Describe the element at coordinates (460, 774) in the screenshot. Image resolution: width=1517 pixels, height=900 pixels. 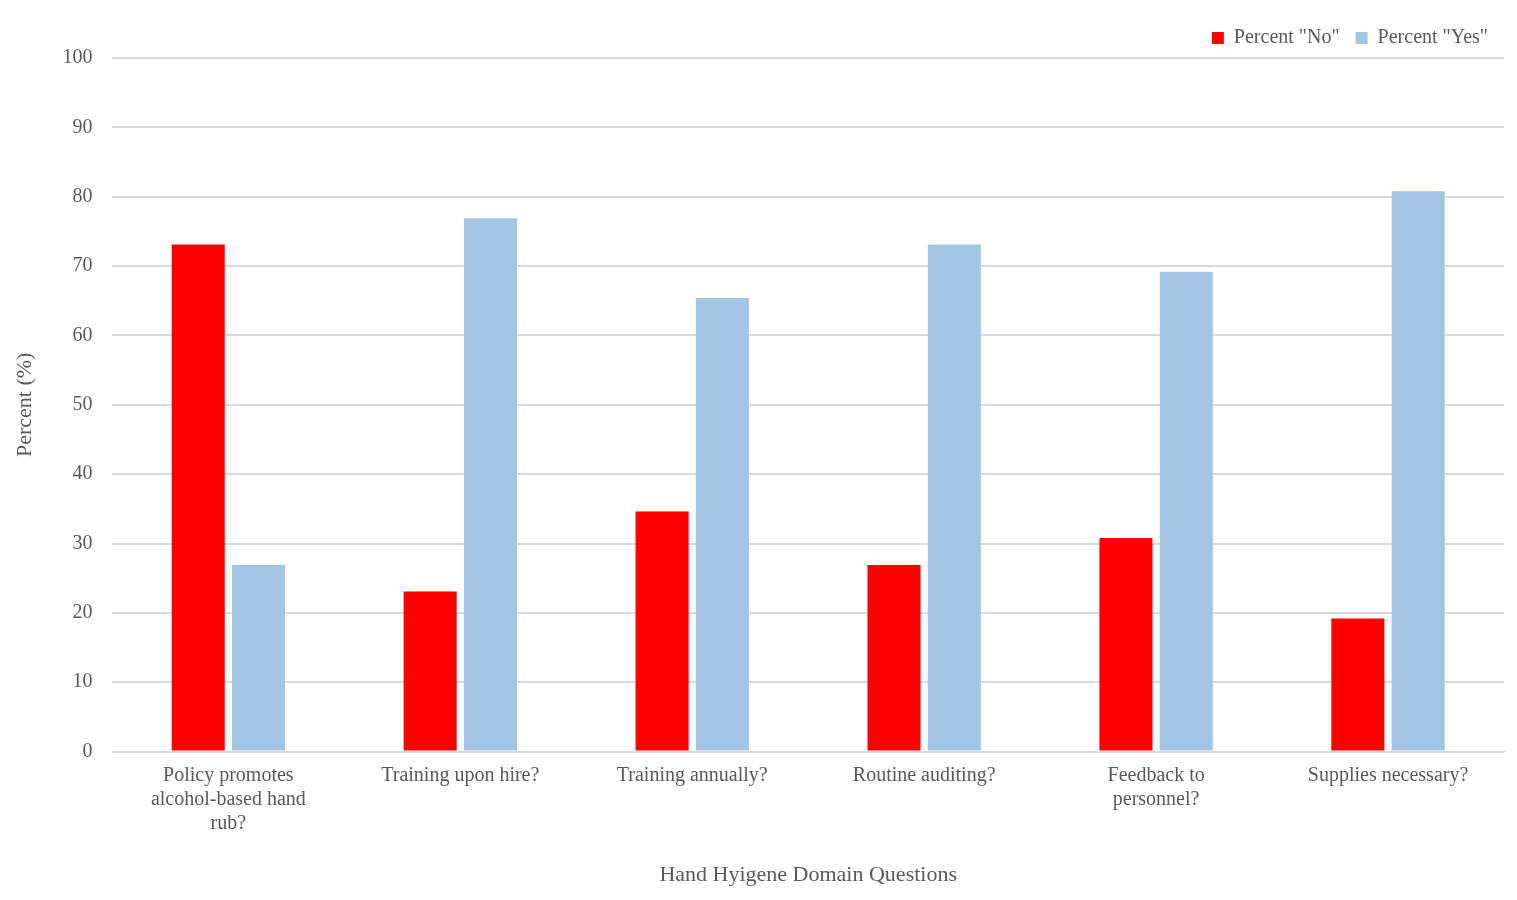
I see `x-tick-label: Training upon hire?` at that location.